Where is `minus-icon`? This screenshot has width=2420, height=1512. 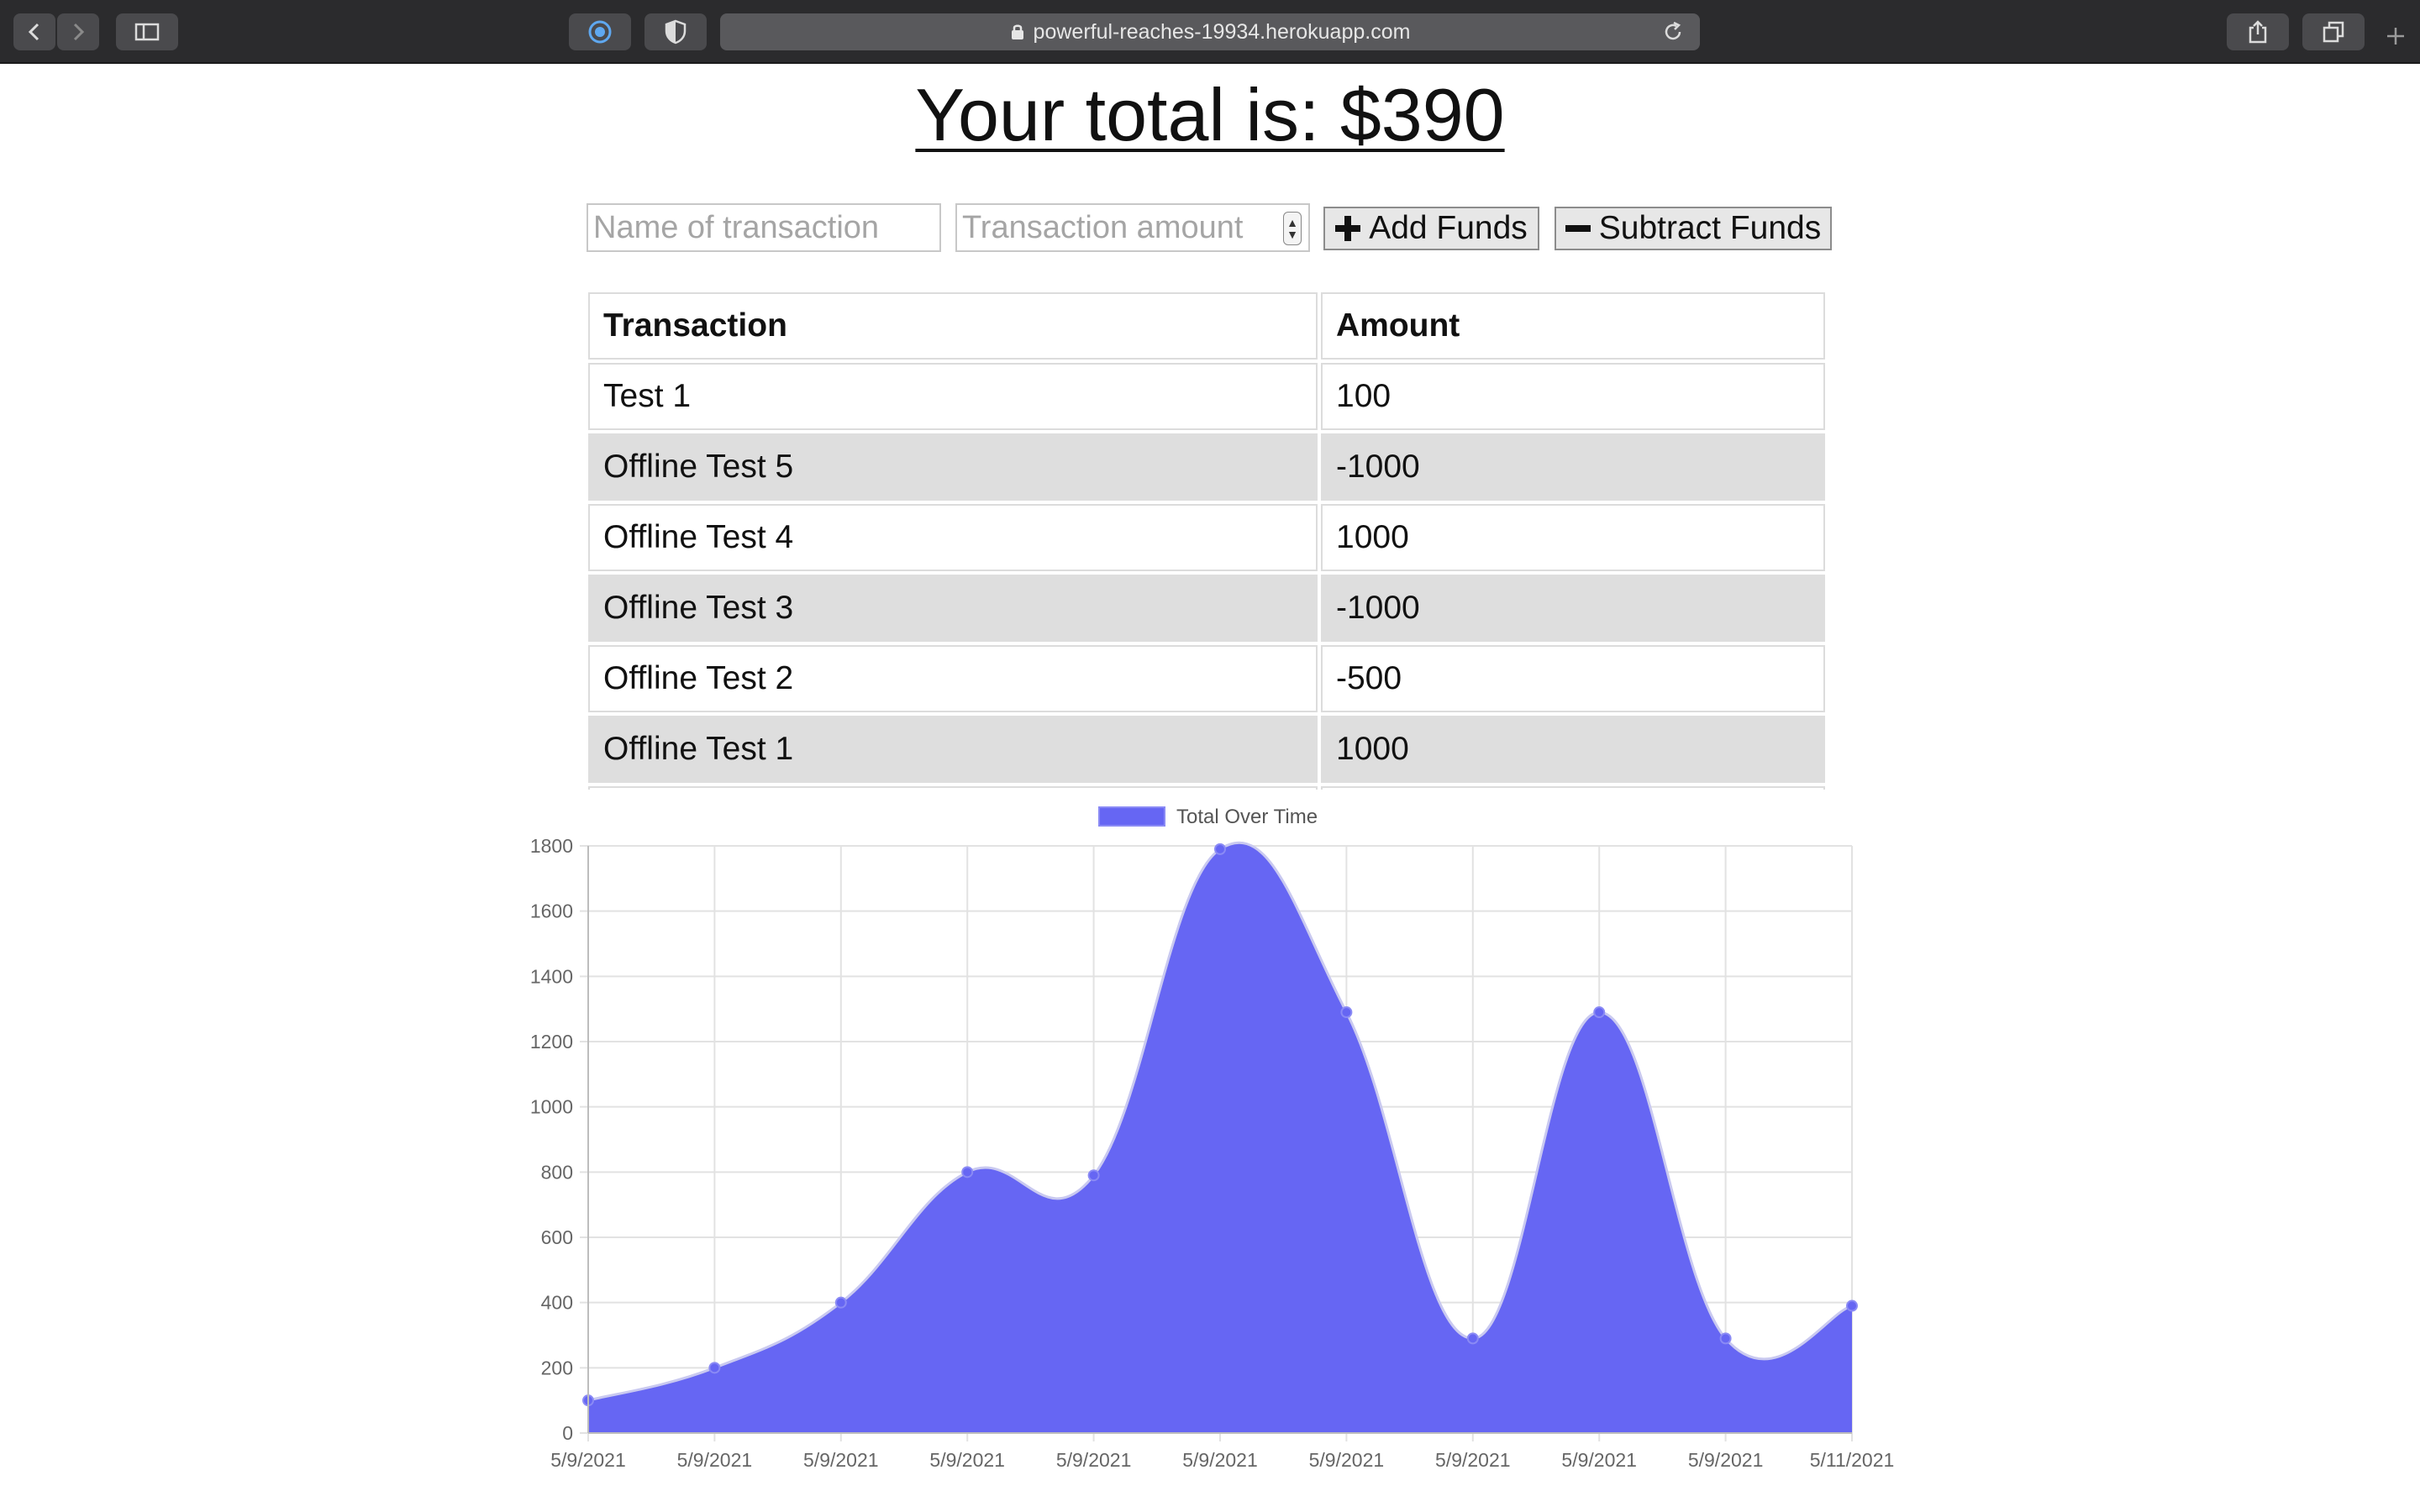 minus-icon is located at coordinates (1578, 228).